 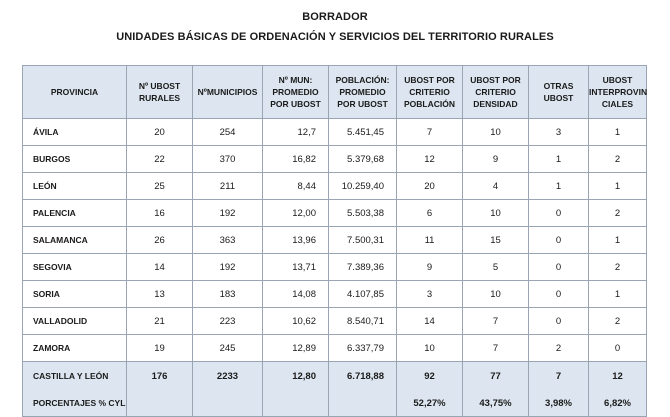 What do you see at coordinates (429, 213) in the screenshot?
I see `table-cell: 6` at bounding box center [429, 213].